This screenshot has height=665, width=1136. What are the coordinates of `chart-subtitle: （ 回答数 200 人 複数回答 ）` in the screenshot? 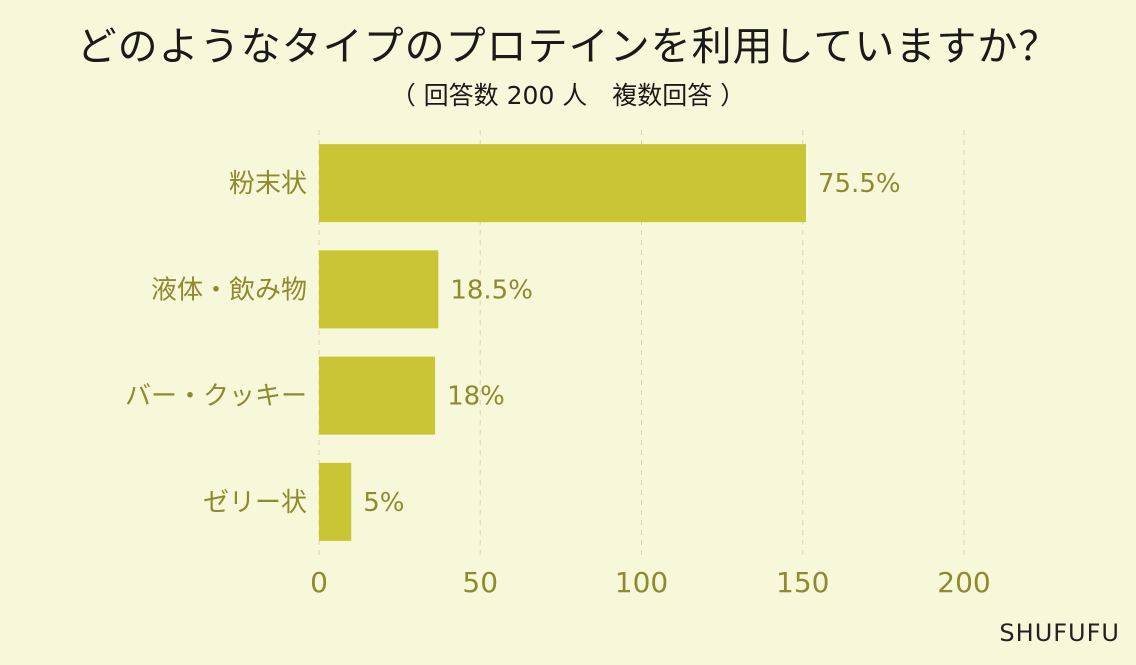 It's located at (568, 95).